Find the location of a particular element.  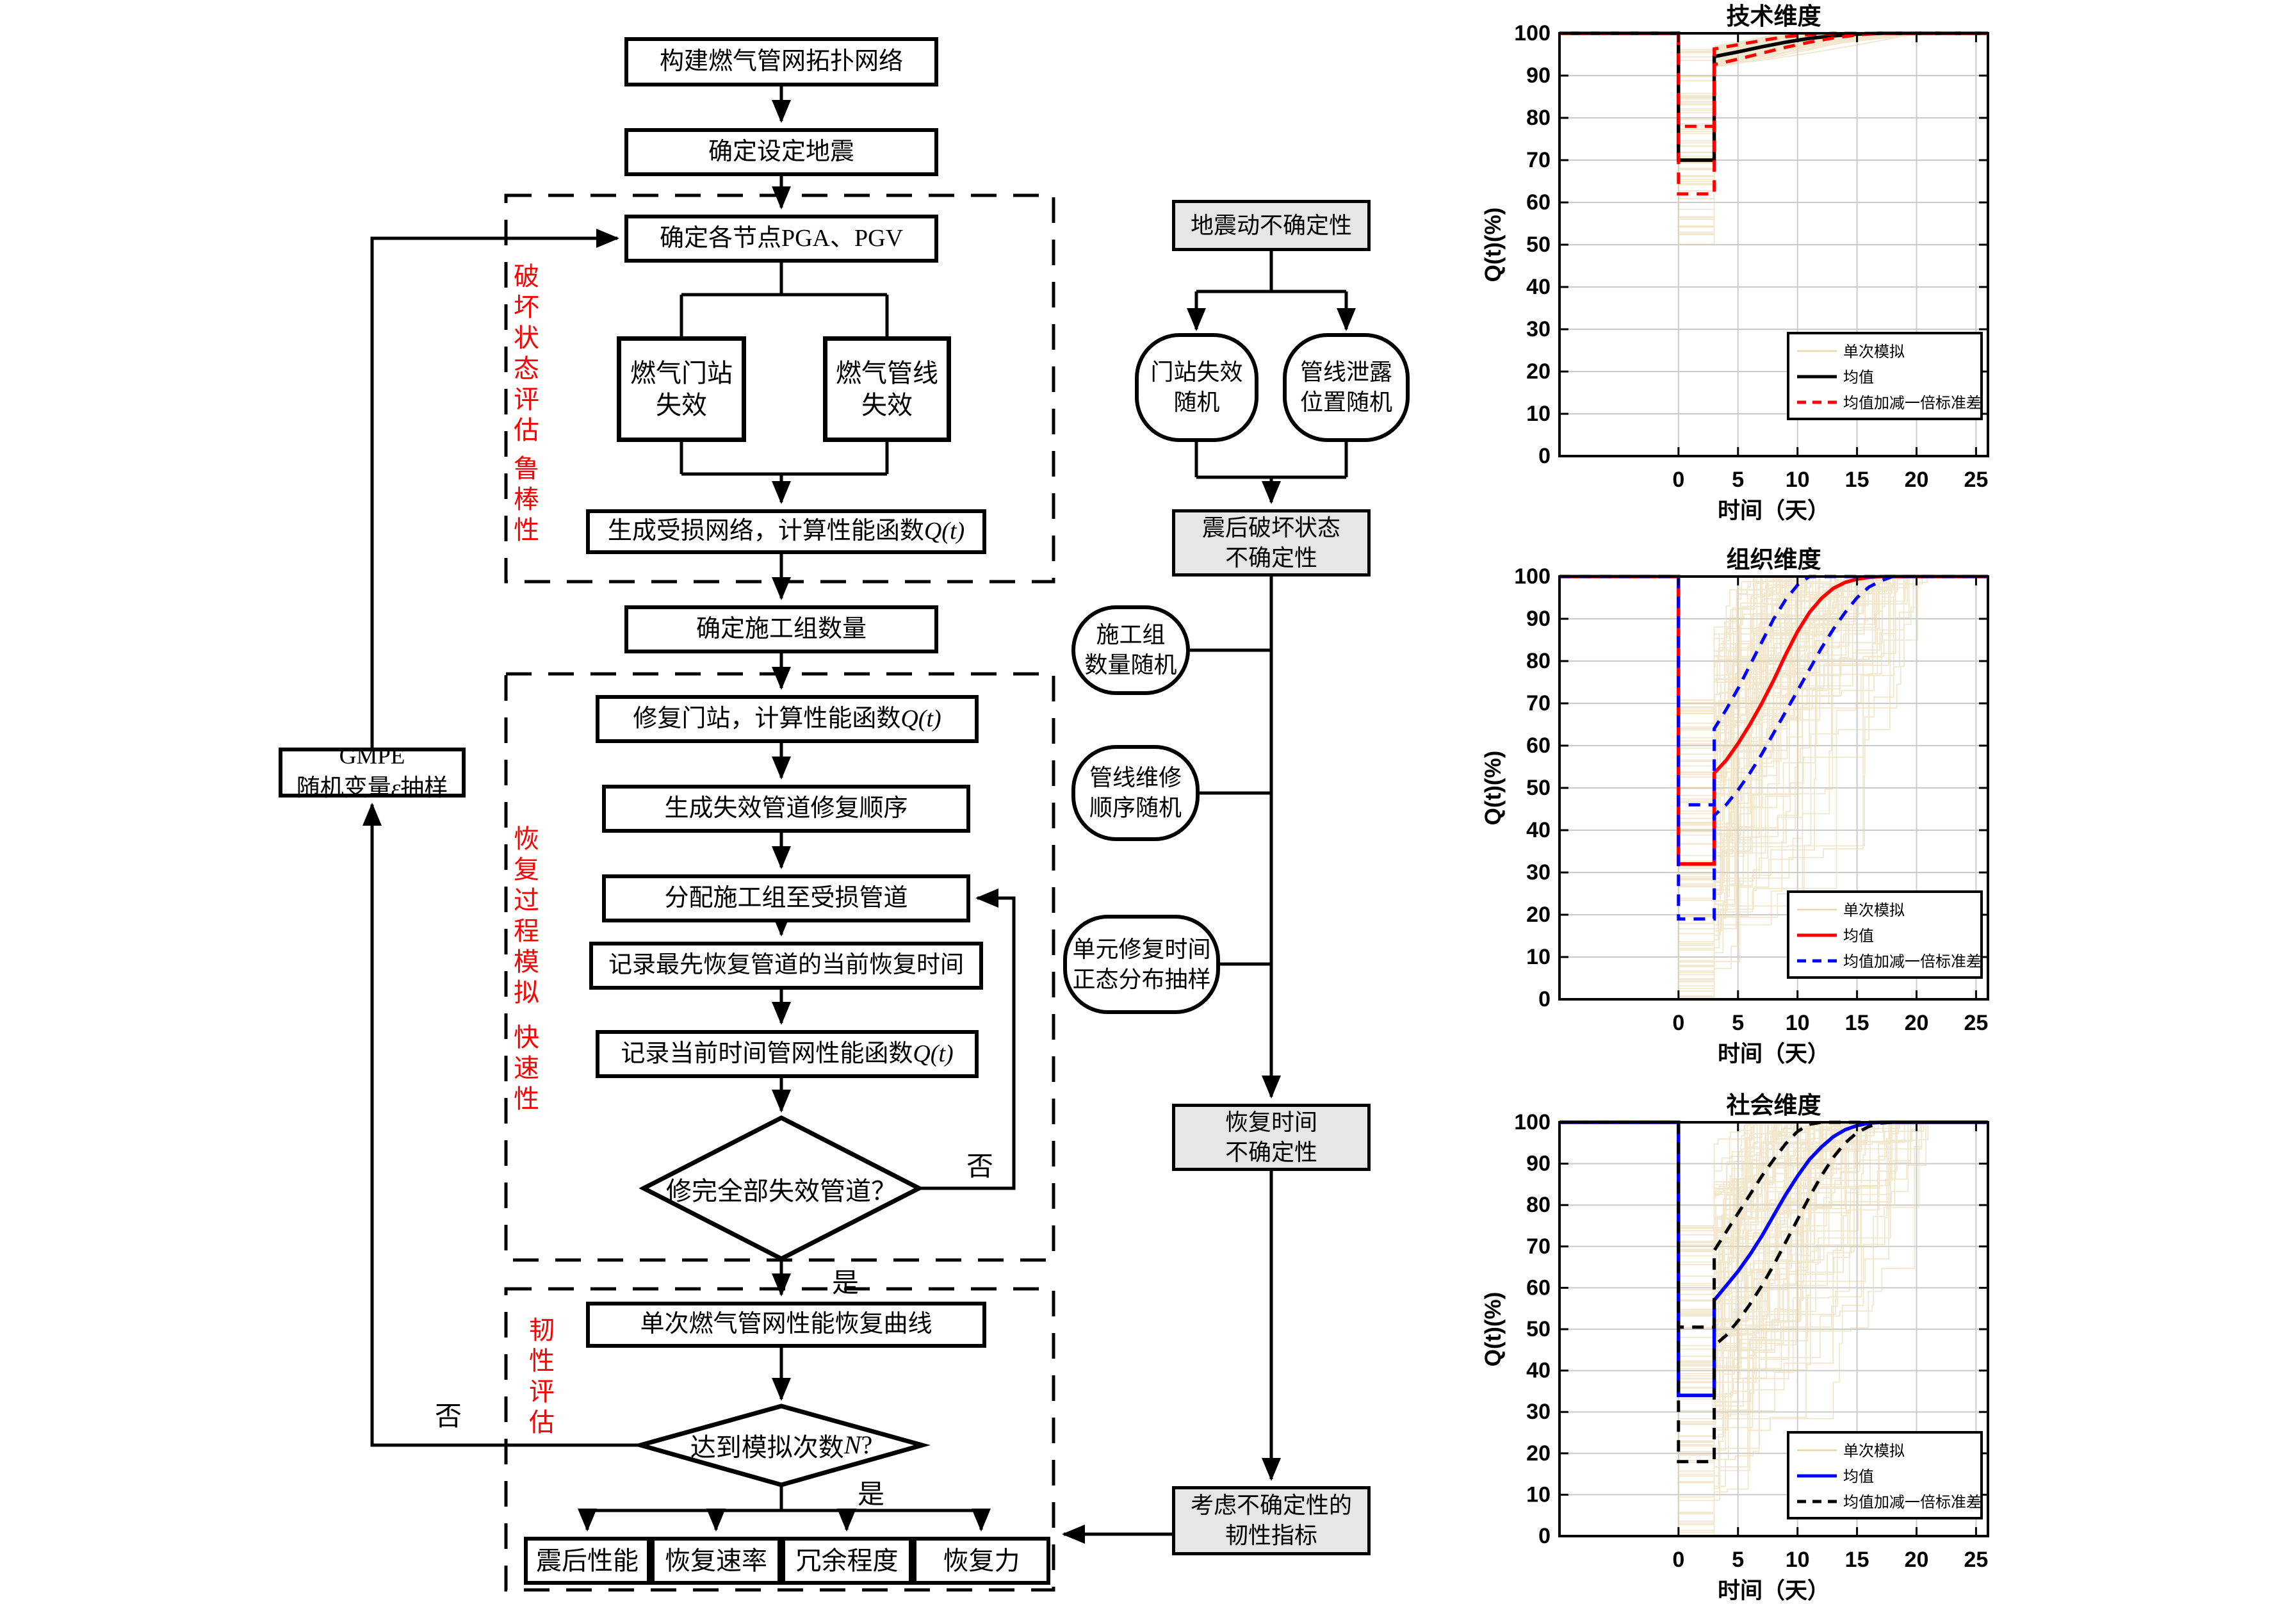

y-axis-label: Q(t)(%) is located at coordinates (1493, 245).